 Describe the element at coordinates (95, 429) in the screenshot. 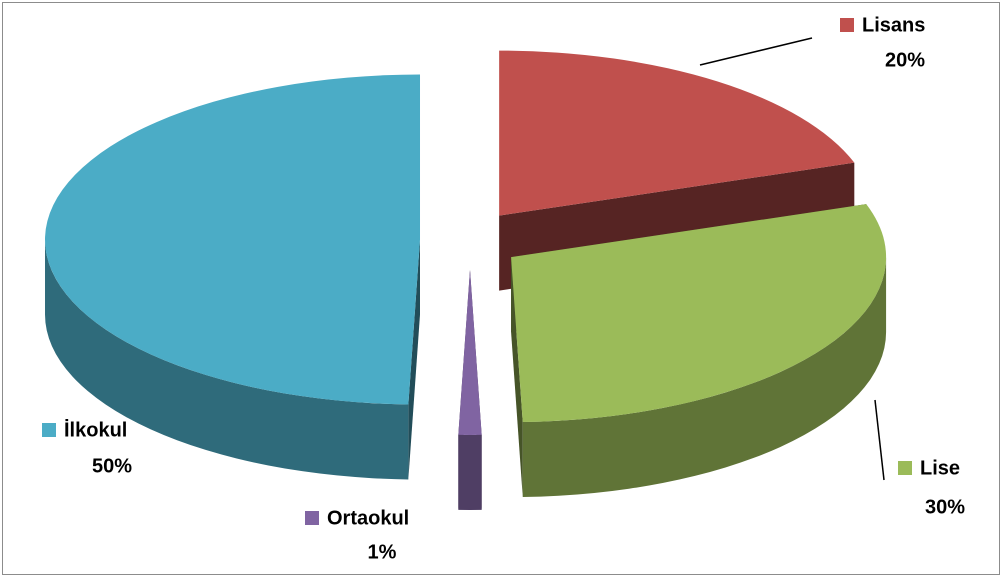

I see `category-label: İlkokul` at that location.